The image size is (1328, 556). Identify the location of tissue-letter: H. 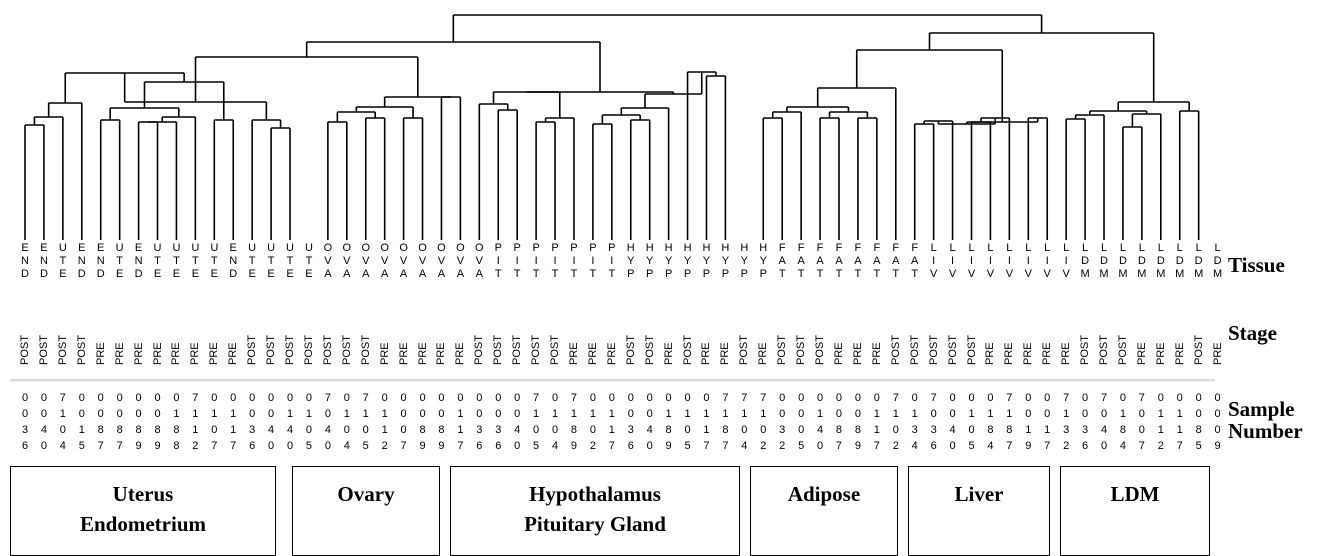
(687, 248).